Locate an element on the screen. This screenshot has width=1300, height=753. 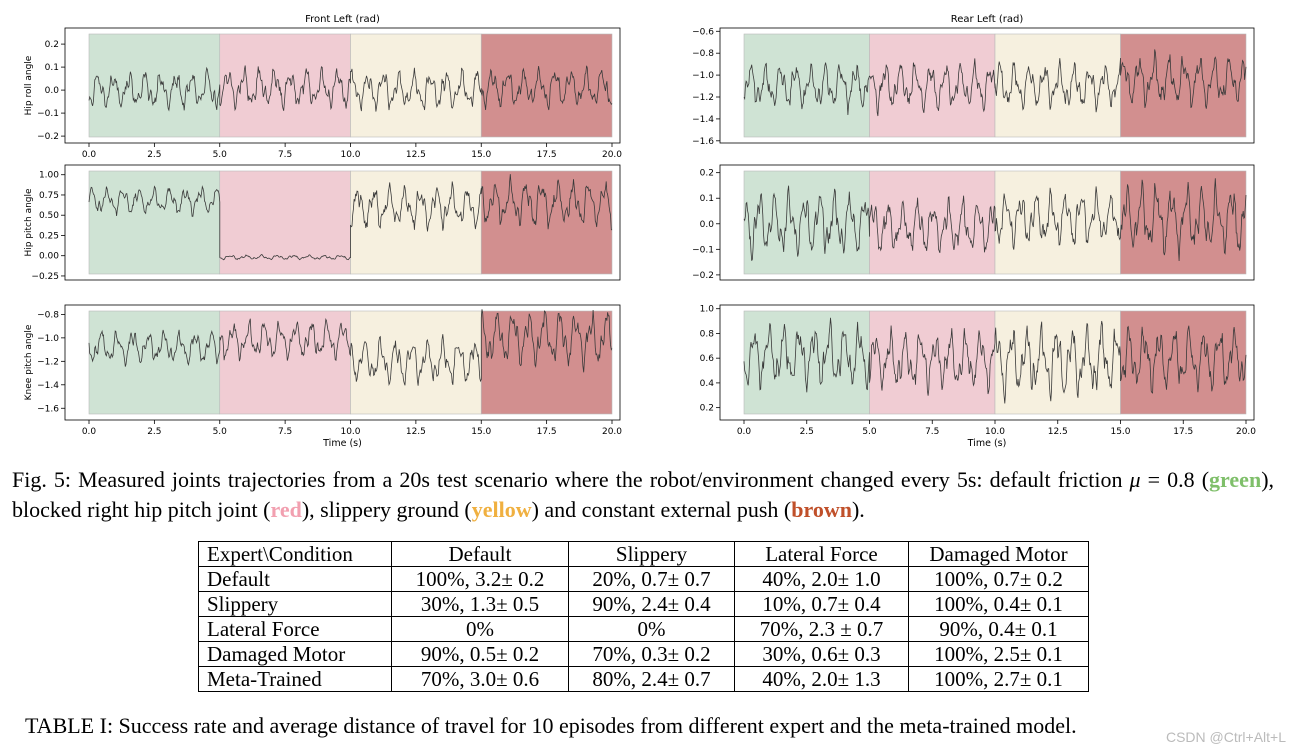
table-row-label: Default is located at coordinates (295, 579).